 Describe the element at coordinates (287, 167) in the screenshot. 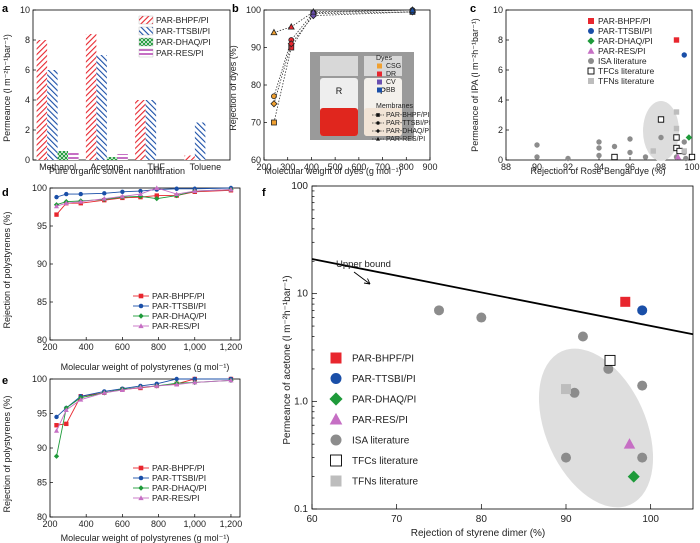

I see `x-tick-label: 300` at that location.